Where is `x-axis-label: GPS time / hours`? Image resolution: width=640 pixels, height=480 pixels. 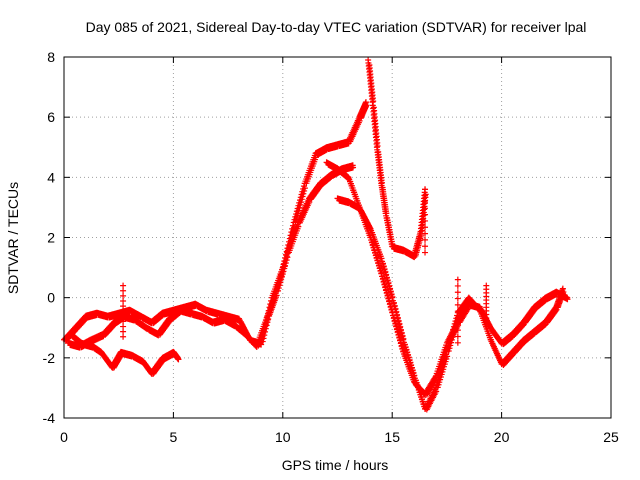
x-axis-label: GPS time / hours is located at coordinates (335, 465).